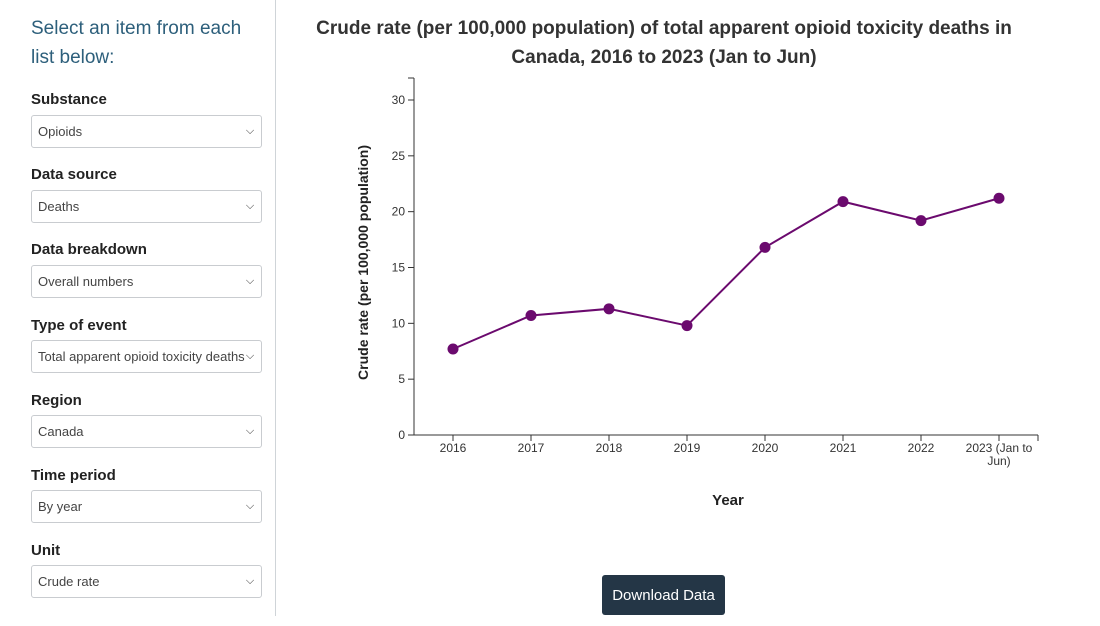  Describe the element at coordinates (146, 131) in the screenshot. I see `substance-select: Opioids ⌵` at that location.